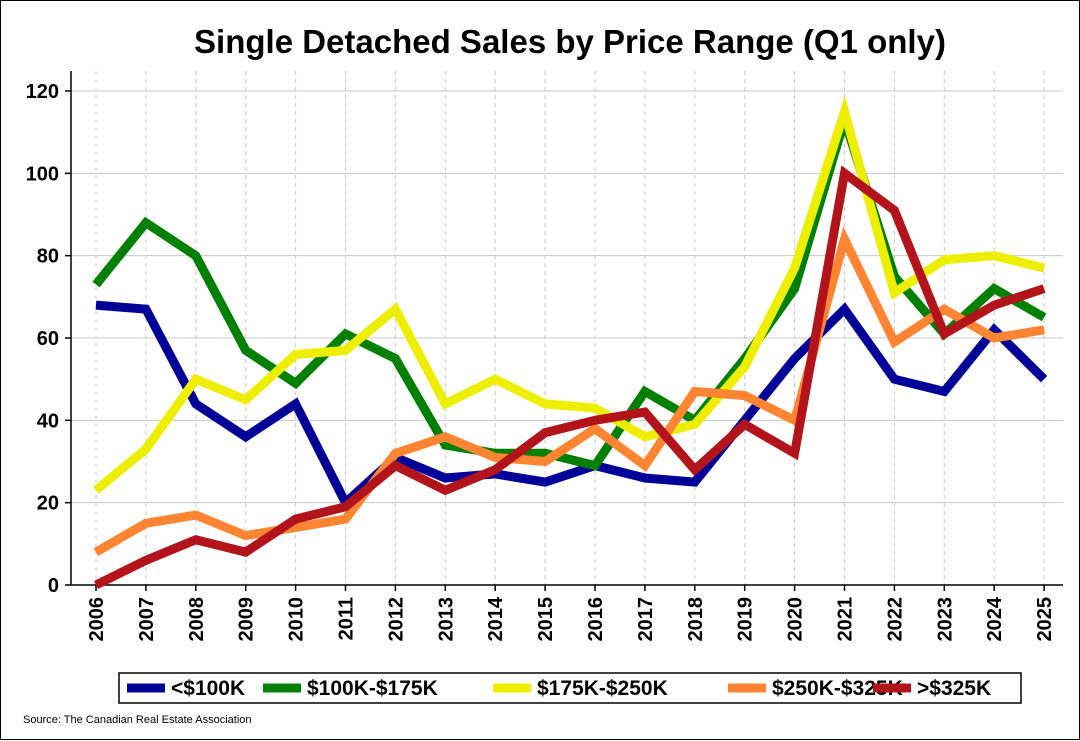 Image resolution: width=1080 pixels, height=741 pixels. What do you see at coordinates (53, 586) in the screenshot?
I see `y-tick-label: 0` at bounding box center [53, 586].